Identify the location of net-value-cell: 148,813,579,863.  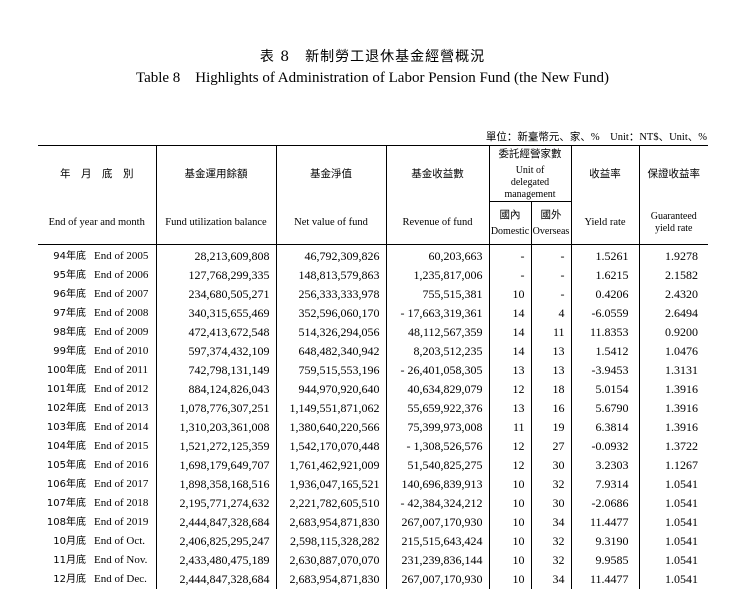
(330, 275).